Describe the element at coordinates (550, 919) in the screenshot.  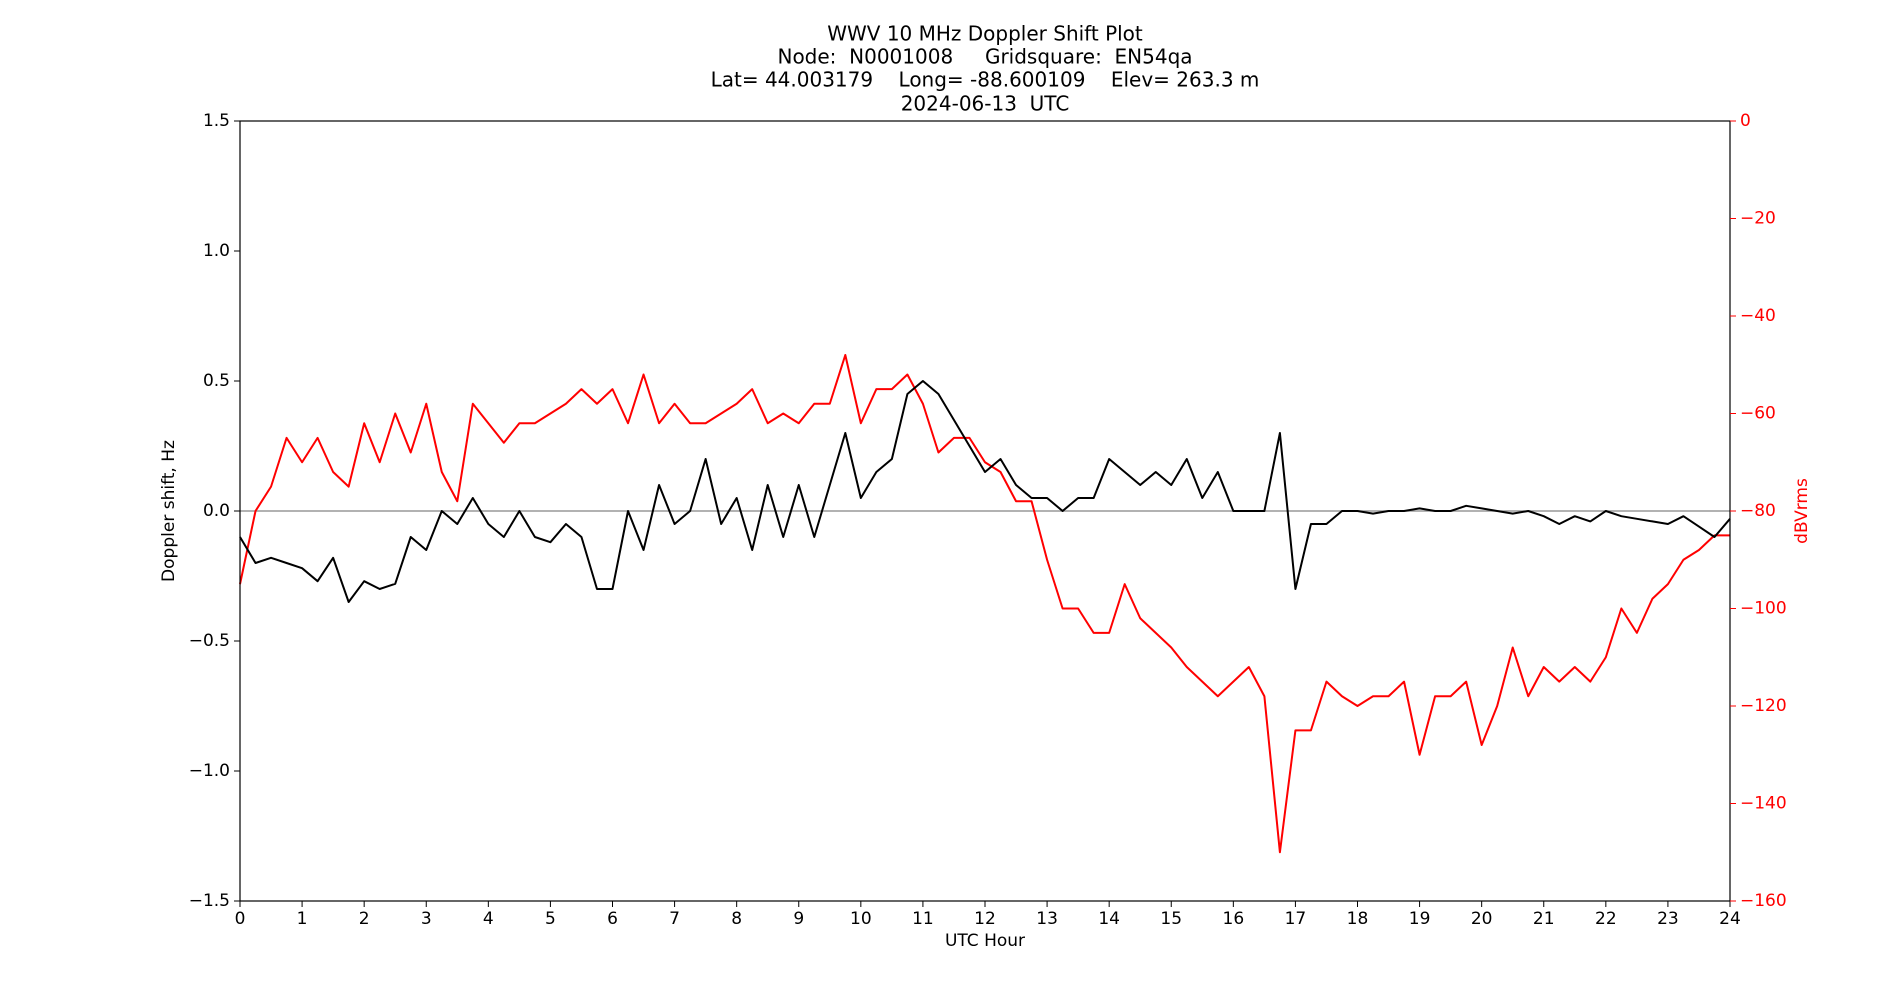
I see `x-tick-label: 5` at that location.